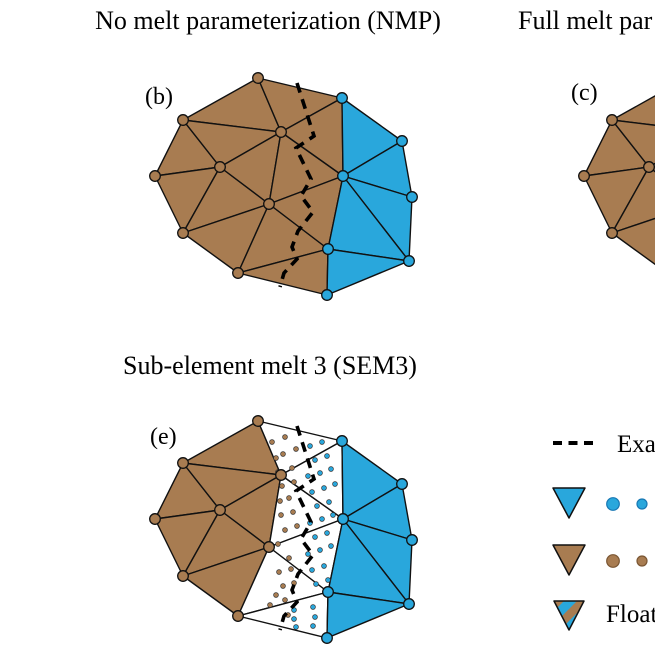 The height and width of the screenshot is (655, 655). Describe the element at coordinates (270, 365) in the screenshot. I see `title-sem3: Sub-element melt 3 (SEM3)` at that location.